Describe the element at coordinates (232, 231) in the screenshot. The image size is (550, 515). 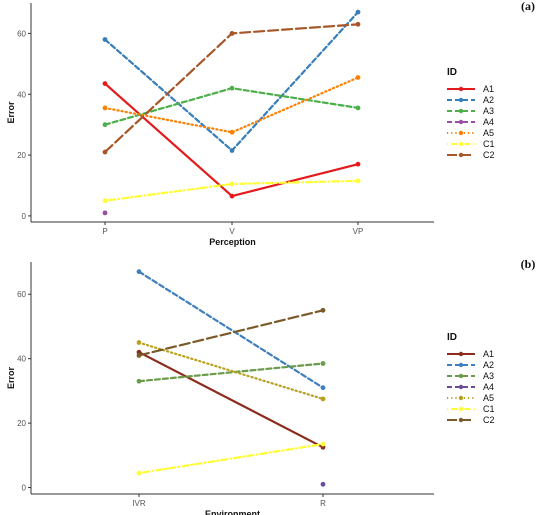
I see `x-tick-label: V` at that location.